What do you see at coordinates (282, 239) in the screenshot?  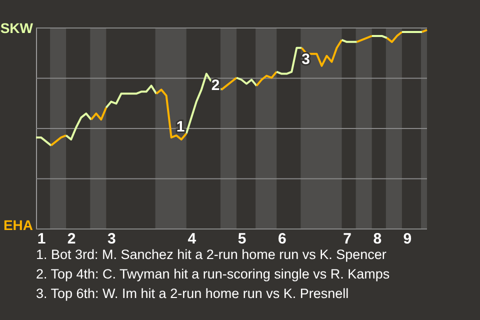 I see `x-tick-label: 6` at bounding box center [282, 239].